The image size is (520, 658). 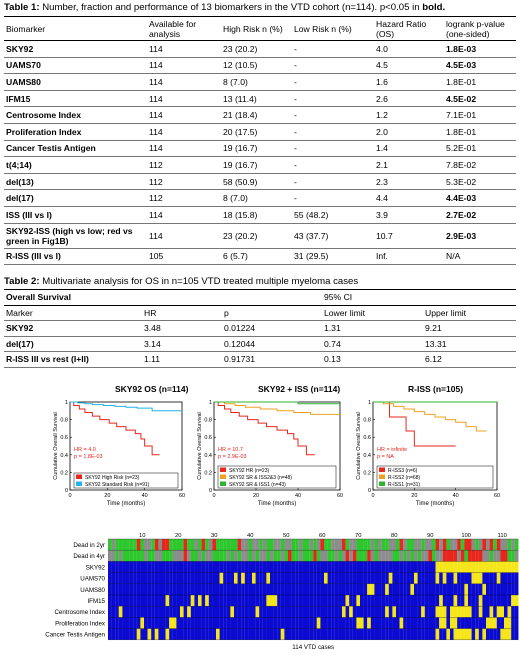 What do you see at coordinates (409, 182) in the screenshot?
I see `table1-cell-hazard-ratio: 2.3` at bounding box center [409, 182].